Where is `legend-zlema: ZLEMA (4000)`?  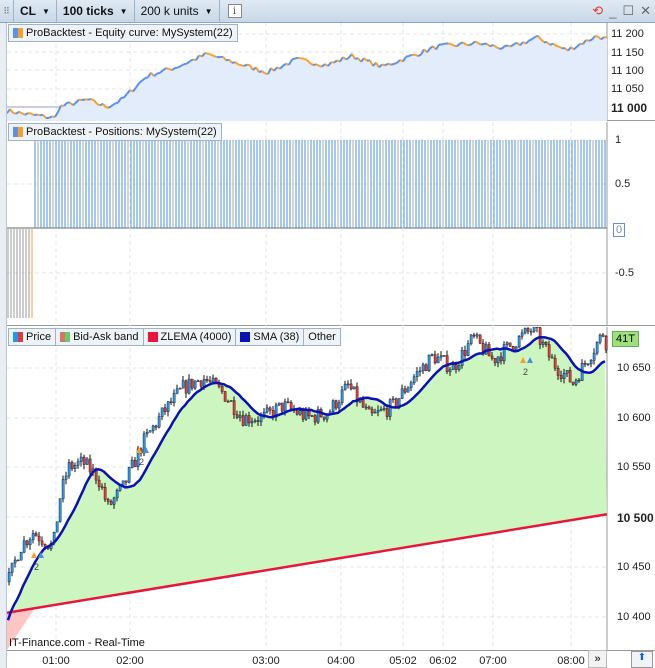
legend-zlema: ZLEMA (4000) is located at coordinates (190, 337).